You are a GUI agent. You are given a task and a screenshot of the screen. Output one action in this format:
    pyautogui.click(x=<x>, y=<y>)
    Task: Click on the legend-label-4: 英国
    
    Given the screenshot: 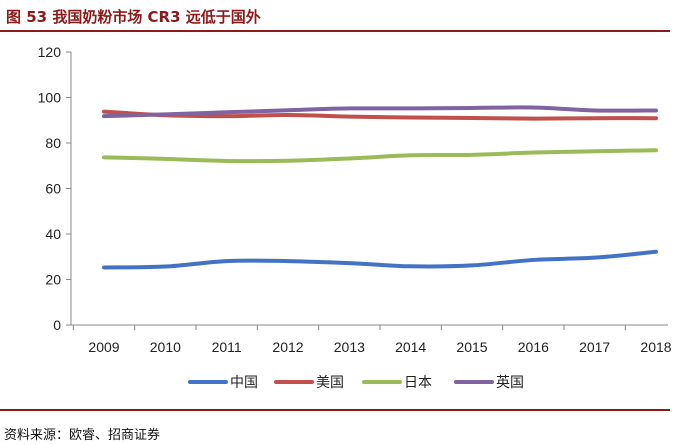 What is the action you would take?
    pyautogui.click(x=510, y=382)
    